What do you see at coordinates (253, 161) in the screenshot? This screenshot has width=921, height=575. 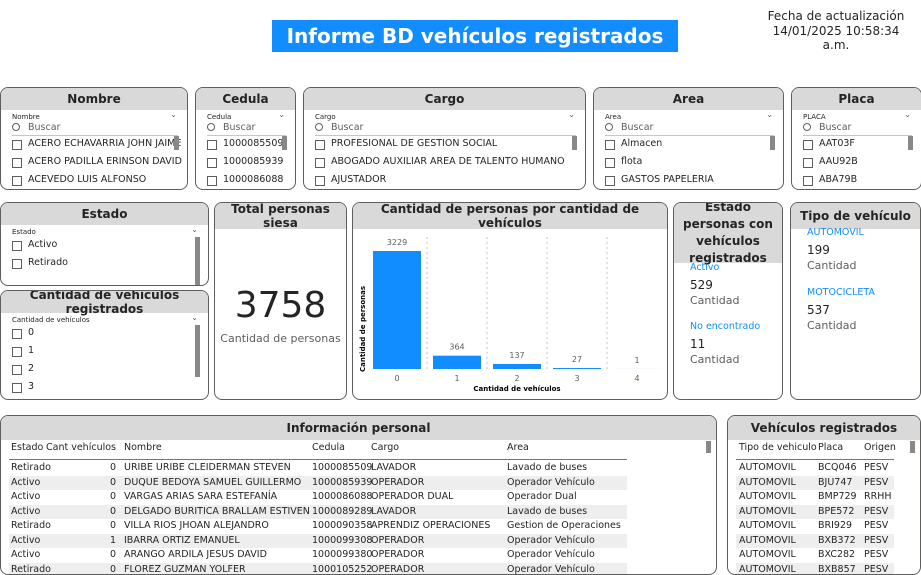 I see `slicer-item: 1000085939` at bounding box center [253, 161].